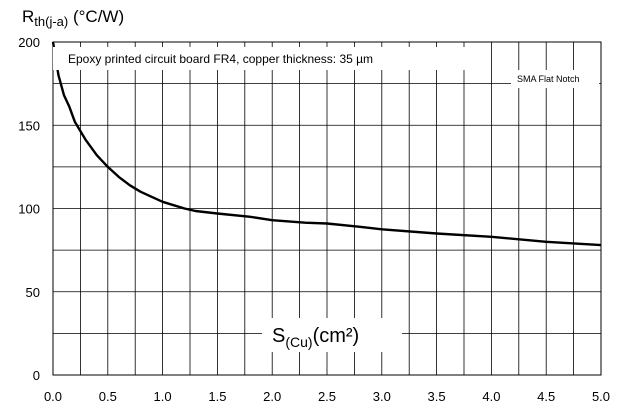  I want to click on x-tick-label: 2.5, so click(327, 396).